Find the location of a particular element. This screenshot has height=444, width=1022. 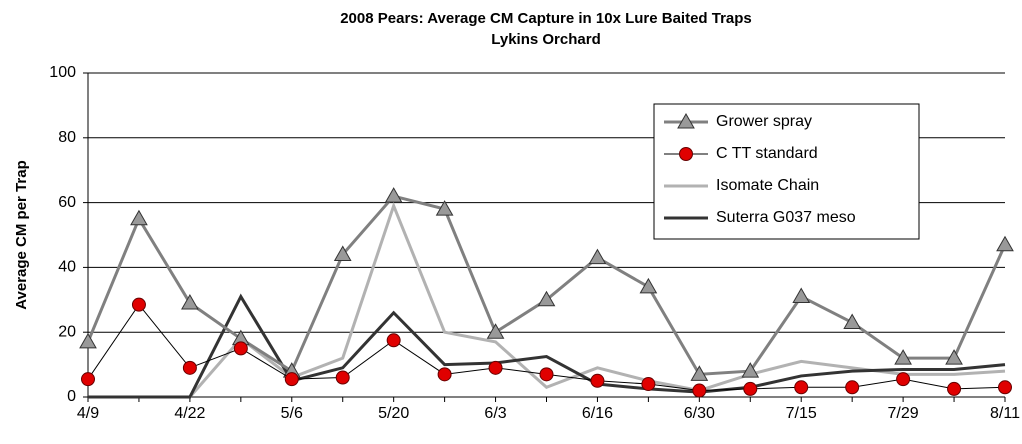

x-tick-label: 4/9 is located at coordinates (88, 413).